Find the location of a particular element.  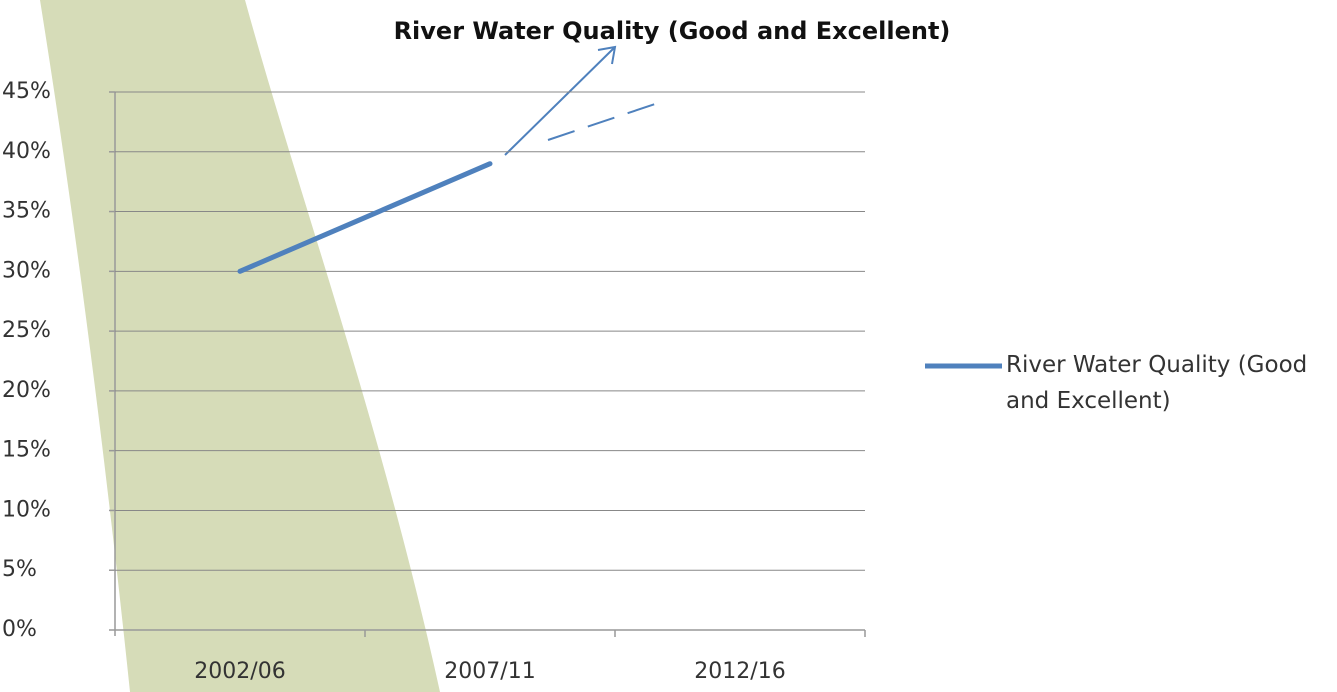

y-tick-label: 10% is located at coordinates (26, 509).